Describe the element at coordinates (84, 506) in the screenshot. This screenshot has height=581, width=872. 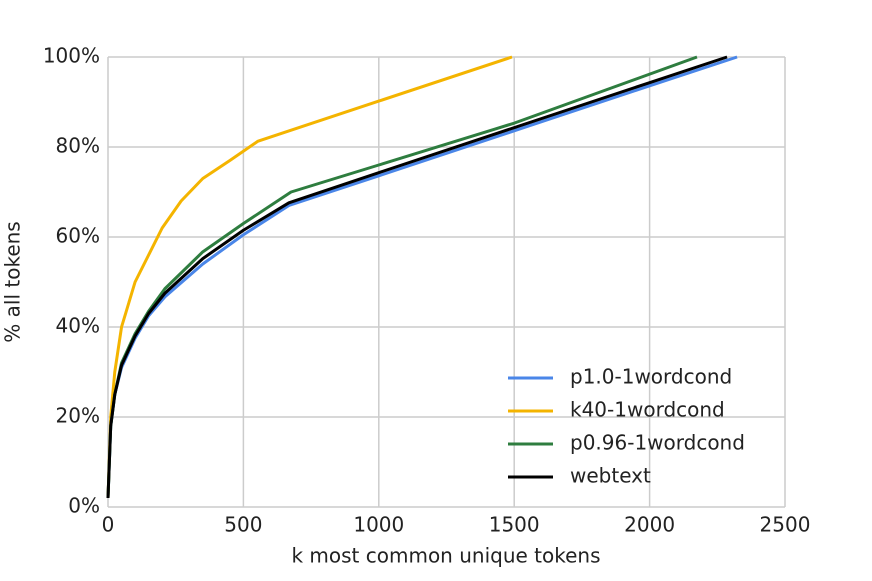
I see `y-tick-label: 0%` at that location.